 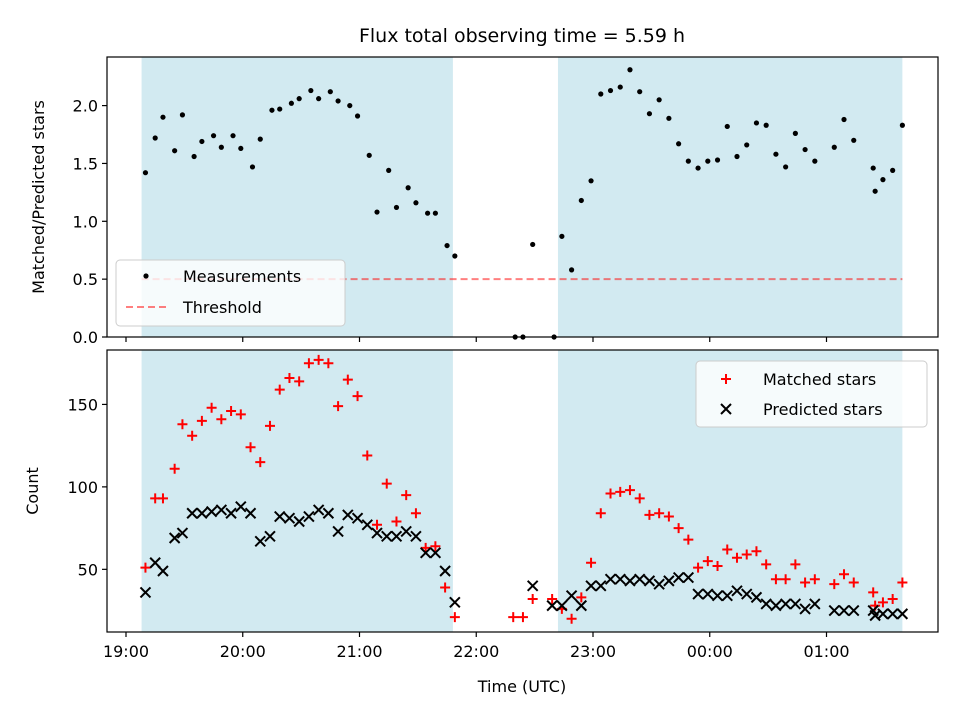 I want to click on y-tick-label: 1.5, so click(x=85, y=163).